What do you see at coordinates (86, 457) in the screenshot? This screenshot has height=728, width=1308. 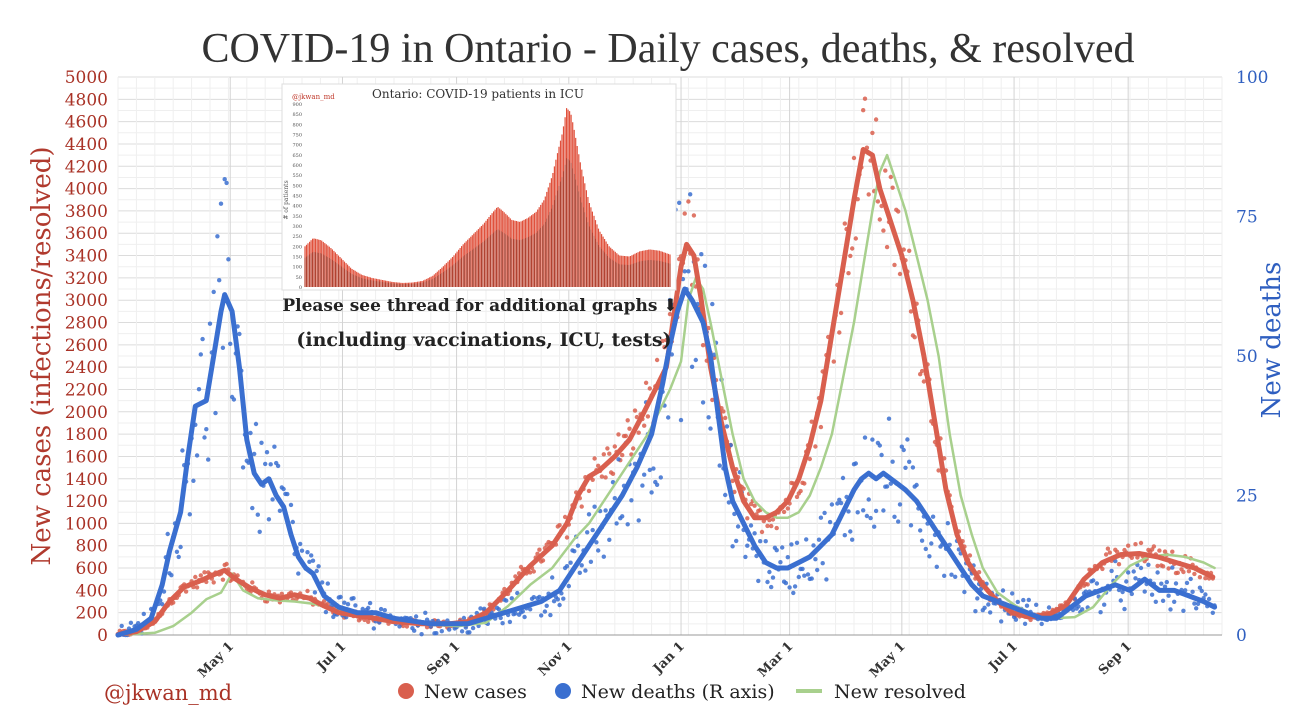 I see `left-tick-label: 1600` at bounding box center [86, 457].